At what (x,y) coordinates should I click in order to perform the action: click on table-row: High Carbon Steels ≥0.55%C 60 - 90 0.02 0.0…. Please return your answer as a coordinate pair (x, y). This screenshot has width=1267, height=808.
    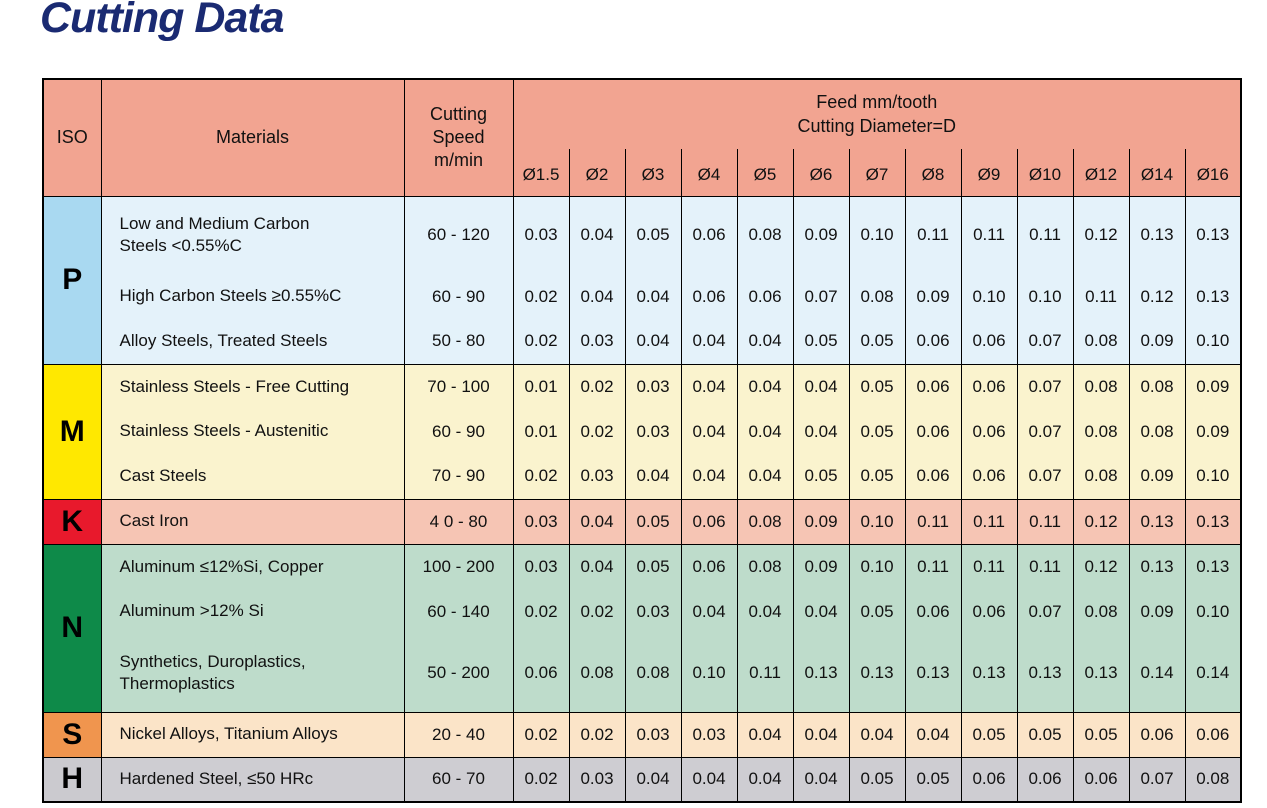
    Looking at the image, I should click on (642, 296).